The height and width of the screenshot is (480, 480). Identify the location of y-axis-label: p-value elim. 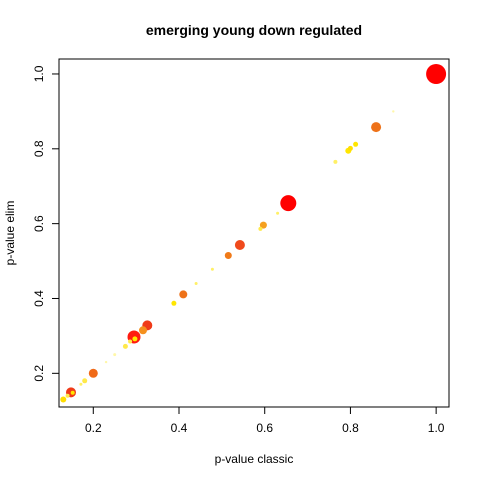
(10, 233).